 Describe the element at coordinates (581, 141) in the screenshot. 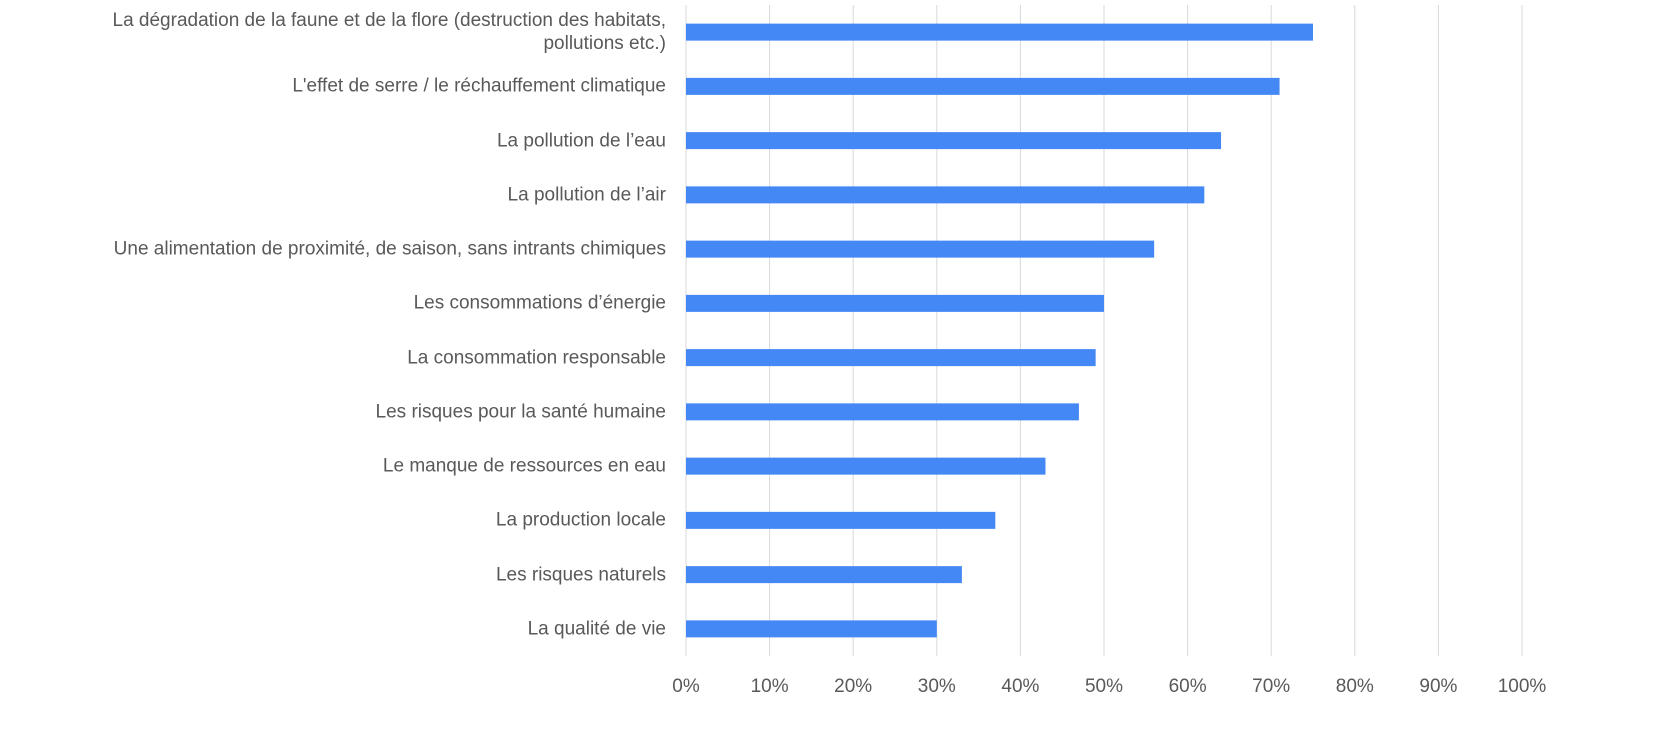

I see `y-tick-label: La pollution de l’eau` at that location.